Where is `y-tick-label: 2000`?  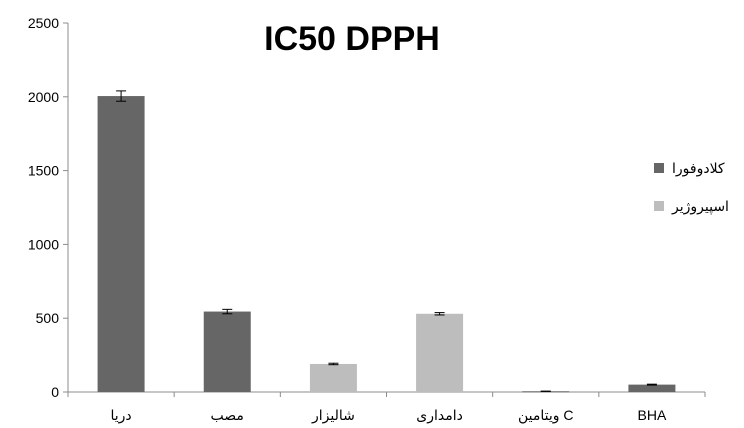
y-tick-label: 2000 is located at coordinates (43, 97).